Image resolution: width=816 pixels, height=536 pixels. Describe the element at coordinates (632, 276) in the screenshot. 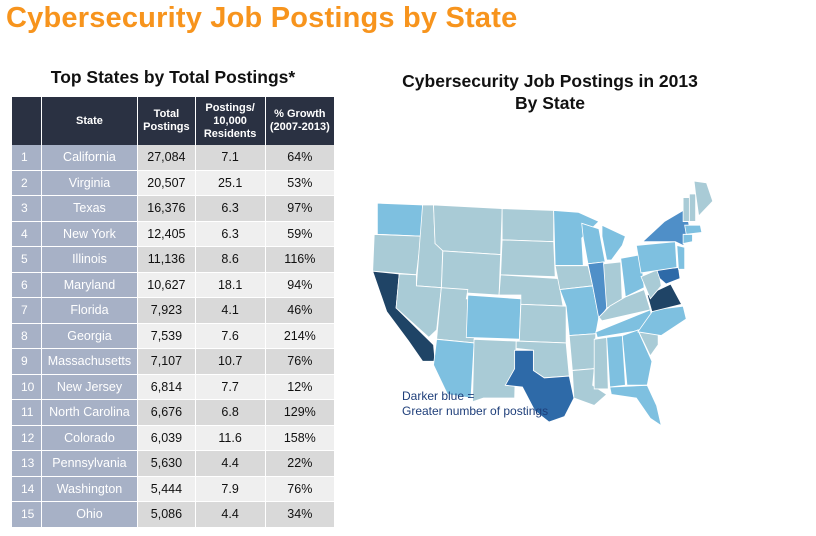

I see `state-ohio` at that location.